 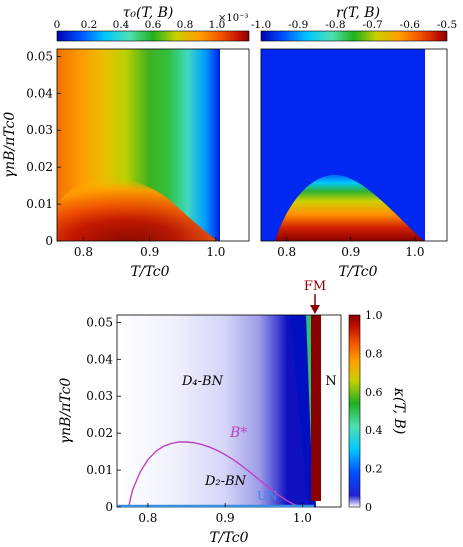 What do you see at coordinates (121, 25) in the screenshot?
I see `tau-cbtick-label: 0.4` at bounding box center [121, 25].